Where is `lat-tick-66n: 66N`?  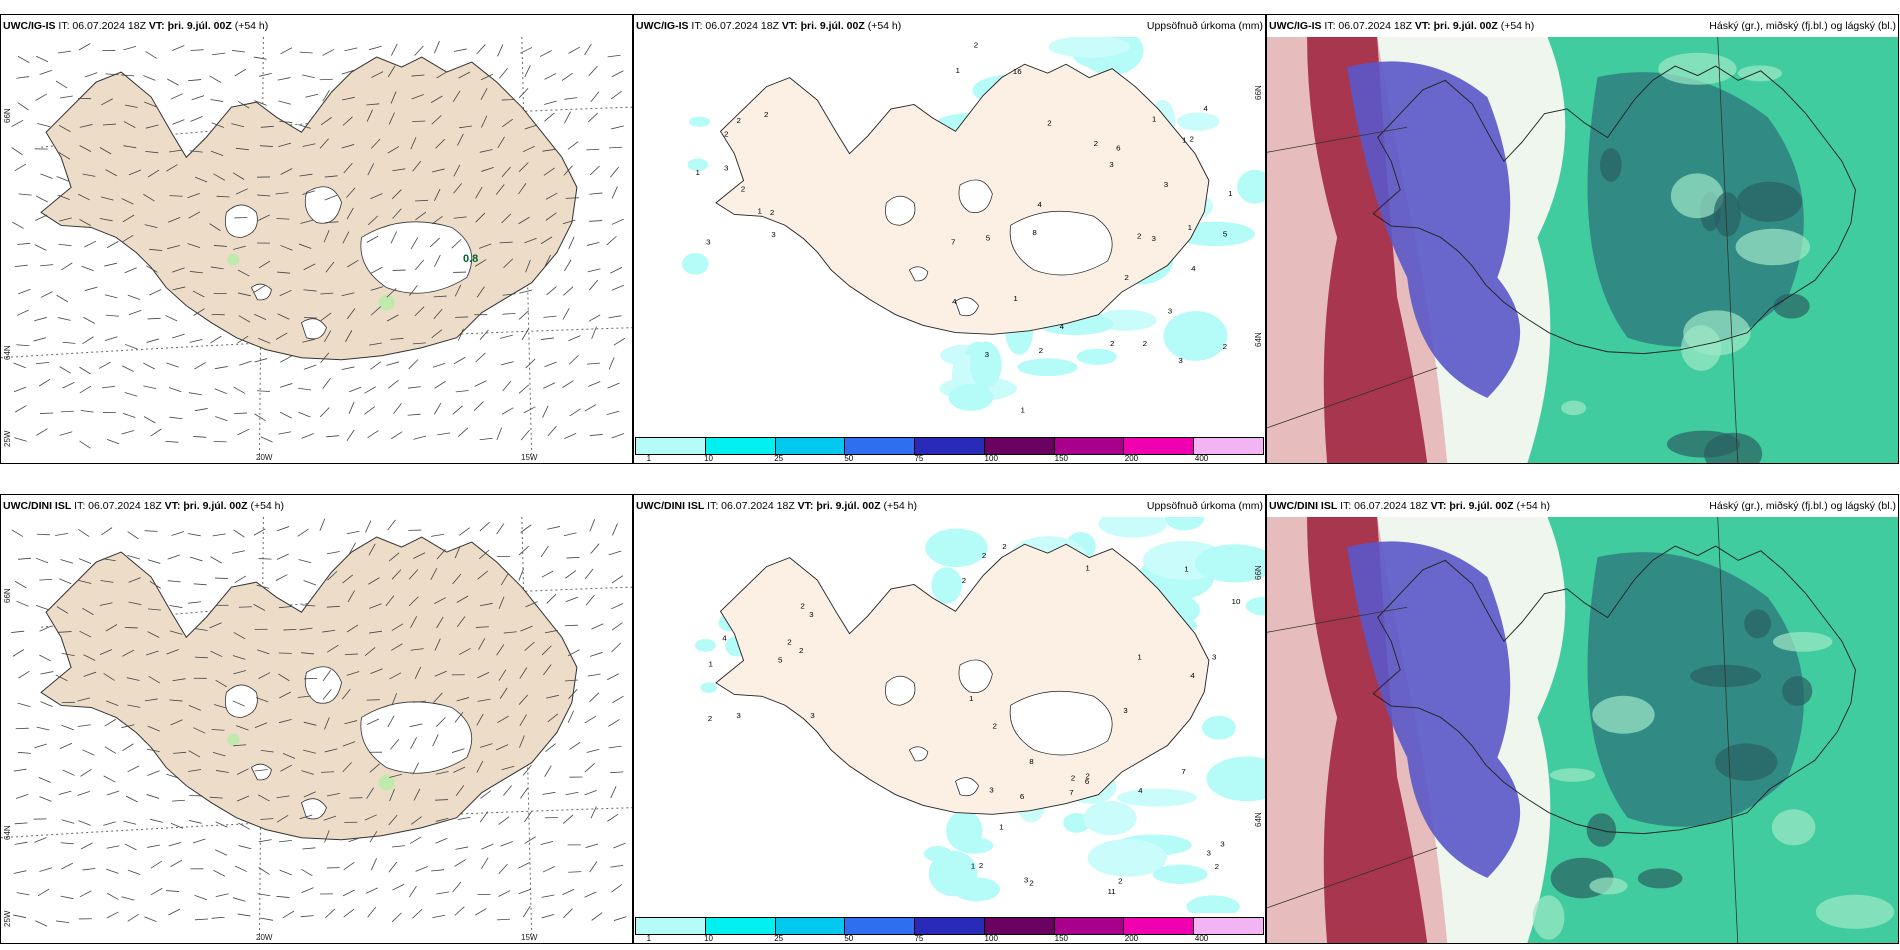 lat-tick-66n: 66N is located at coordinates (1258, 572).